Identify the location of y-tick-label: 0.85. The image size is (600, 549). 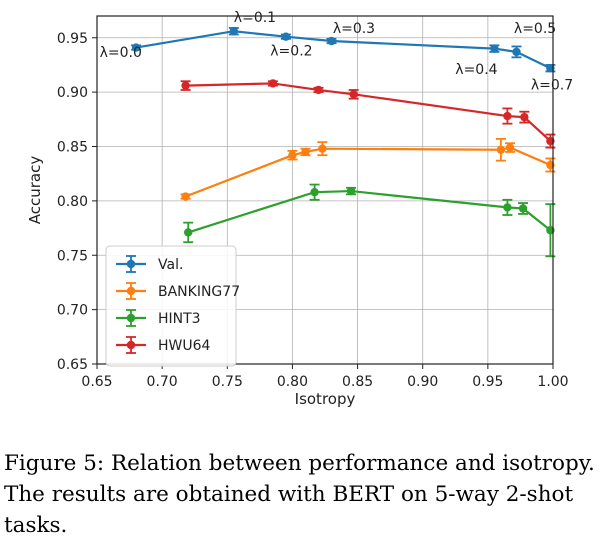
(72, 148).